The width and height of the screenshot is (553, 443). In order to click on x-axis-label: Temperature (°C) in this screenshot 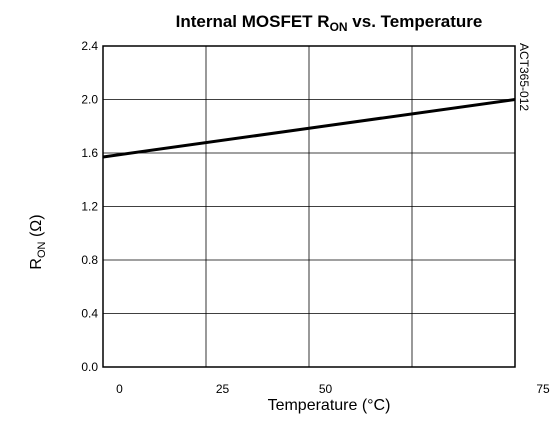, I will do `click(329, 405)`.